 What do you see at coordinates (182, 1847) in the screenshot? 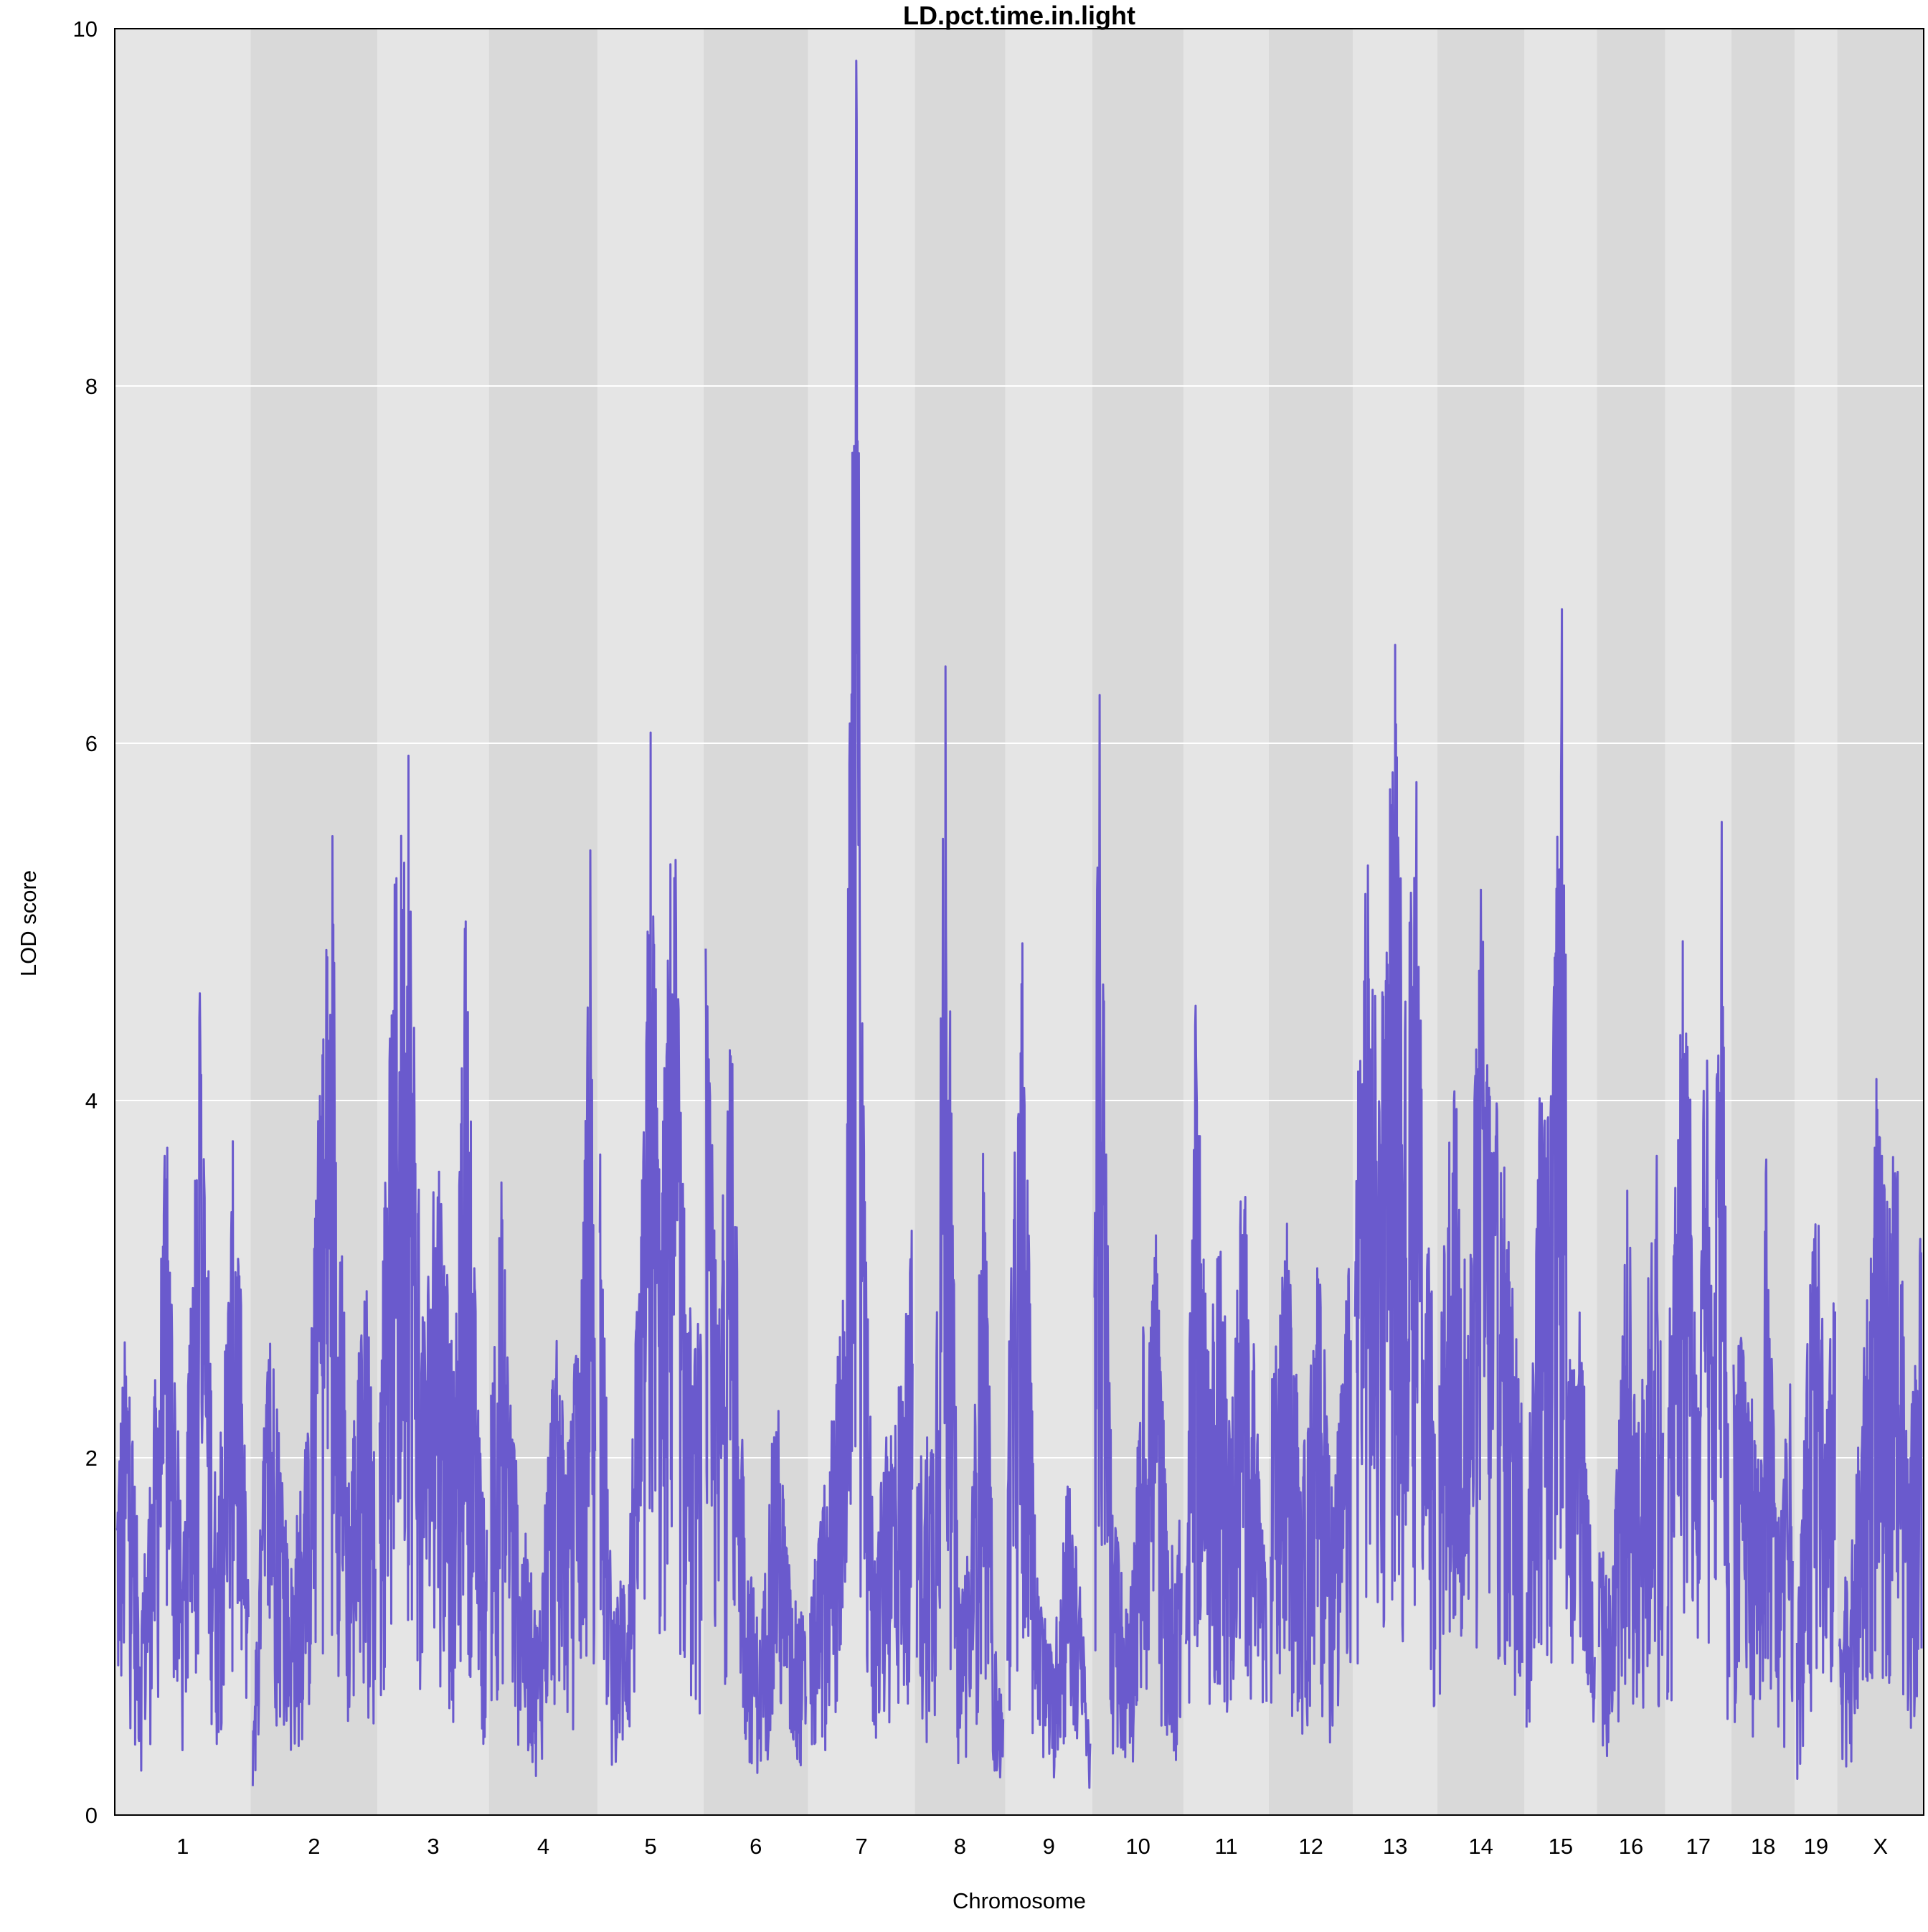
I see `x-tick-label: 1` at bounding box center [182, 1847].